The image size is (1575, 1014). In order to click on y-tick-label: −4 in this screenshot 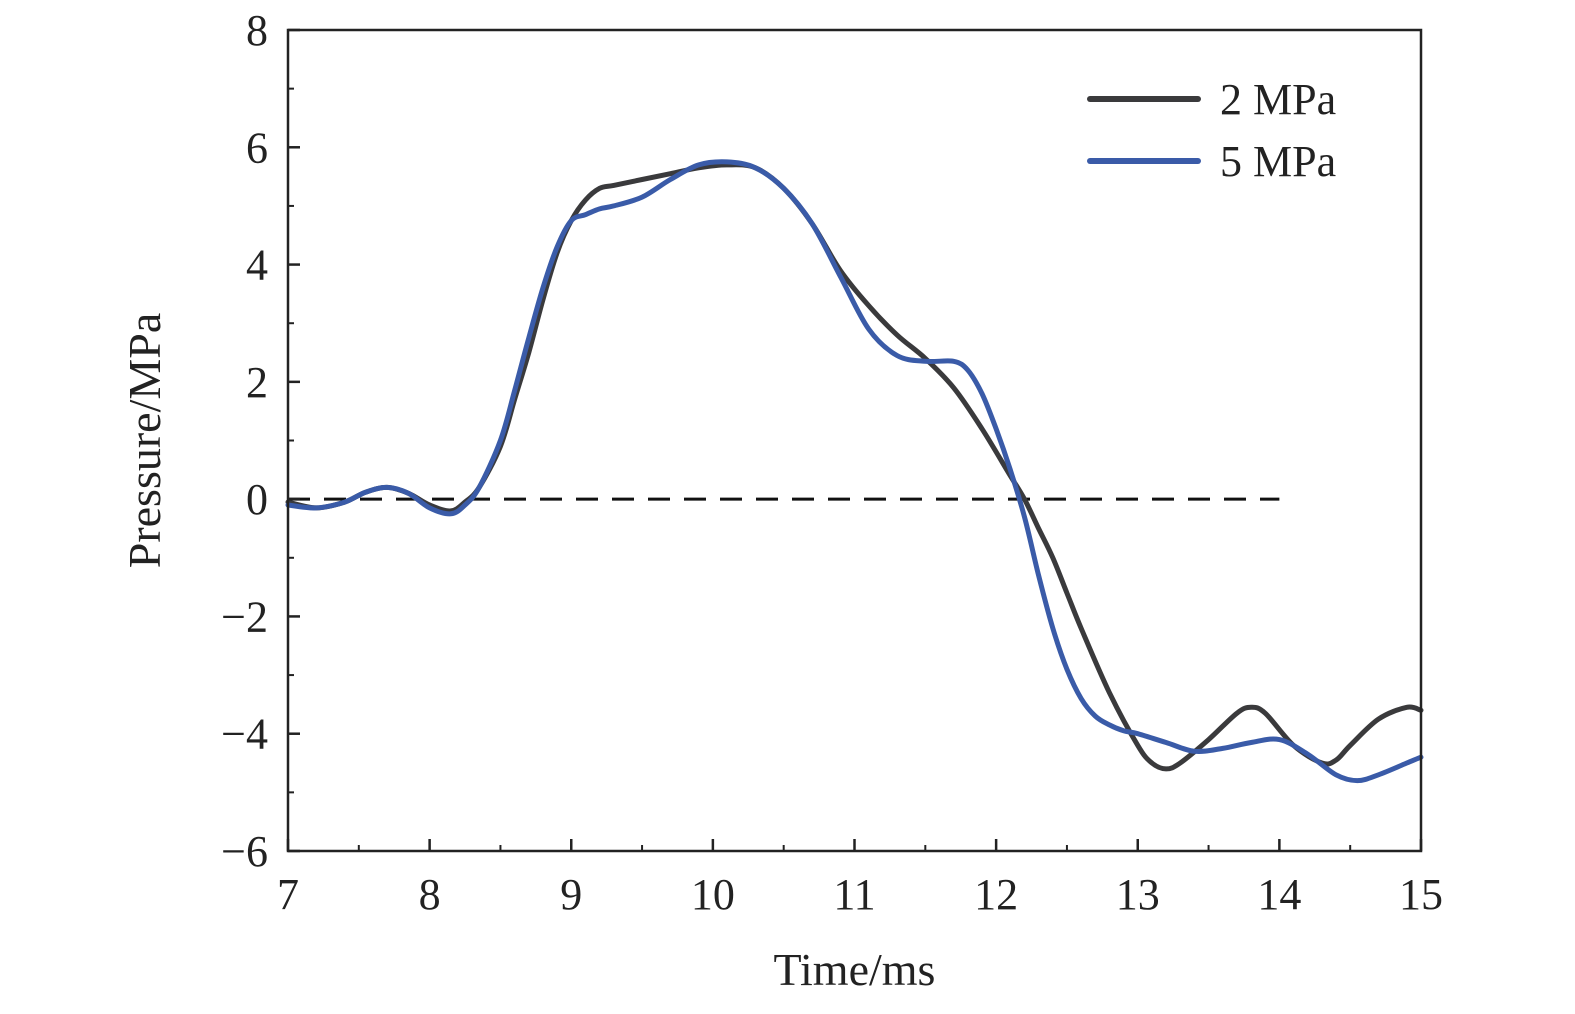, I will do `click(244, 734)`.